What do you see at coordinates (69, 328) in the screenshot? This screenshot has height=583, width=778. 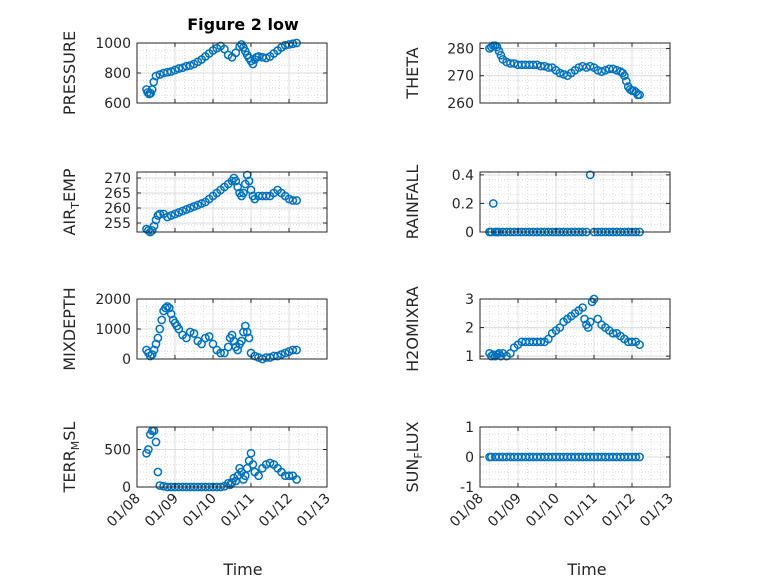 I see `y-axis-label: MIXDEPTH` at bounding box center [69, 328].